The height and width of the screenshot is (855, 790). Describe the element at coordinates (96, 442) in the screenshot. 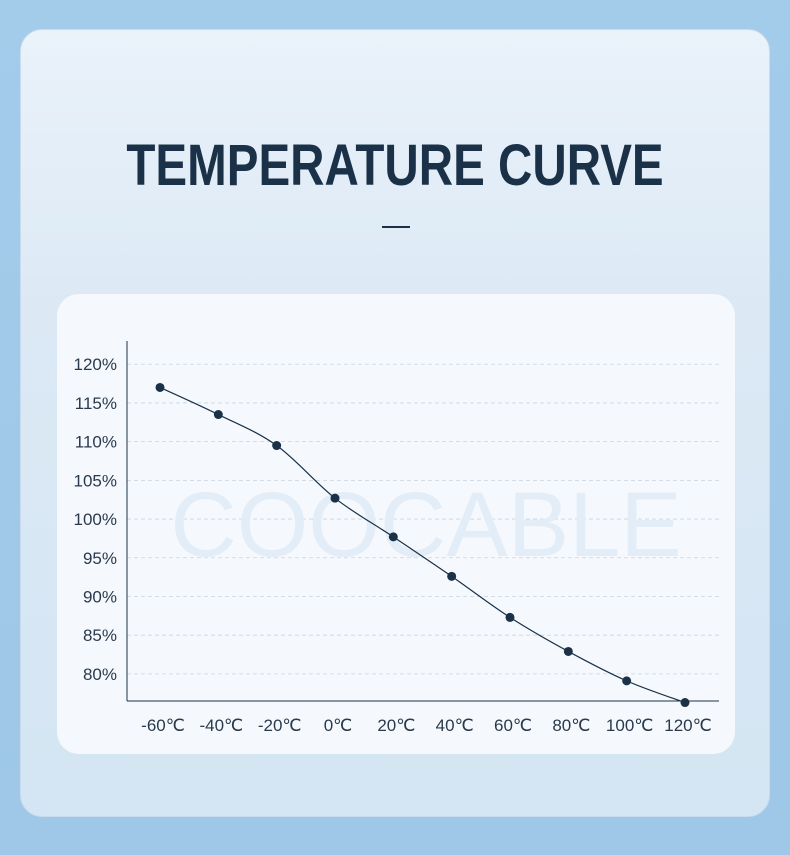

I see `y-tick-label: 110%` at that location.